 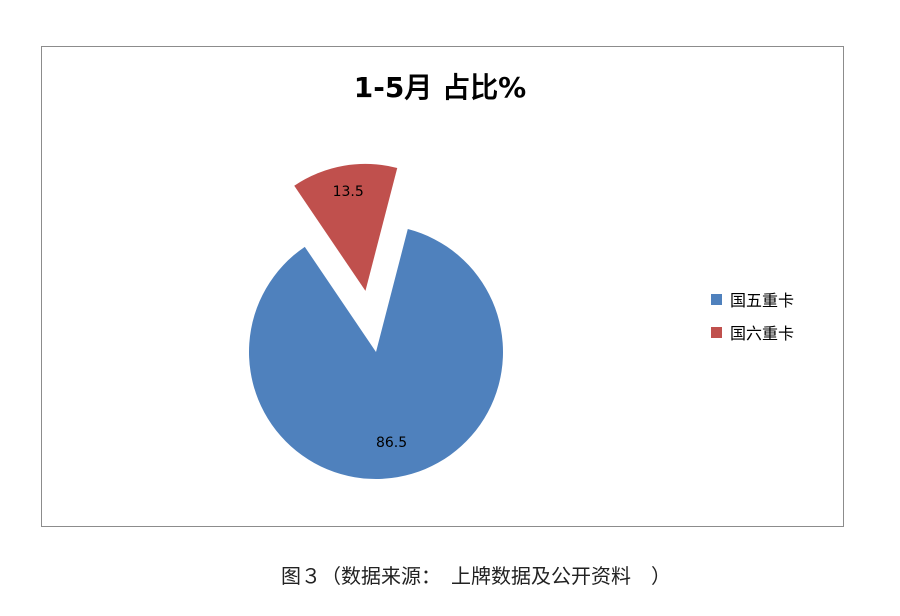 I want to click on legend-label: 国五重卡, so click(x=762, y=300).